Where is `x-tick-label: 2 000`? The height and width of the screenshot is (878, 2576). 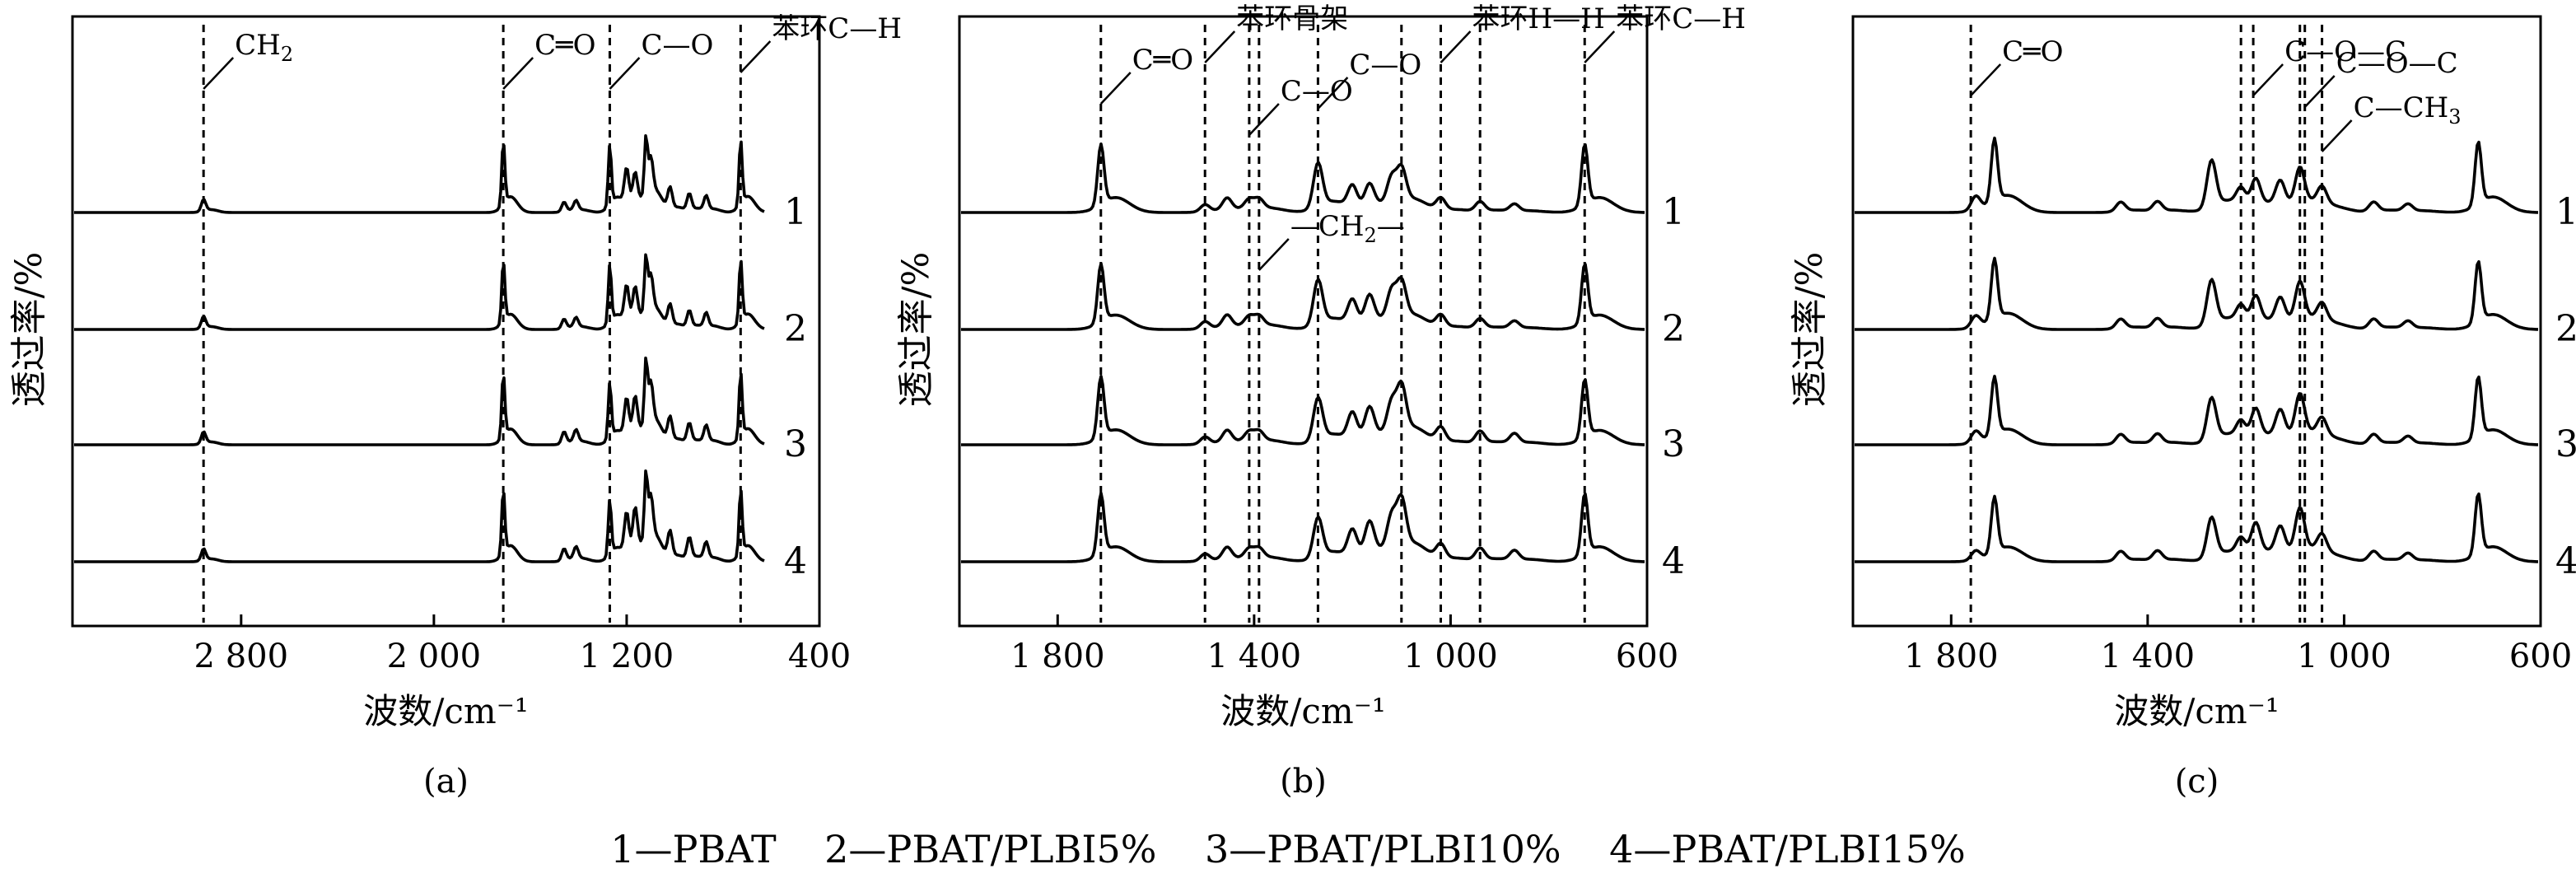
x-tick-label: 2 000 is located at coordinates (434, 656).